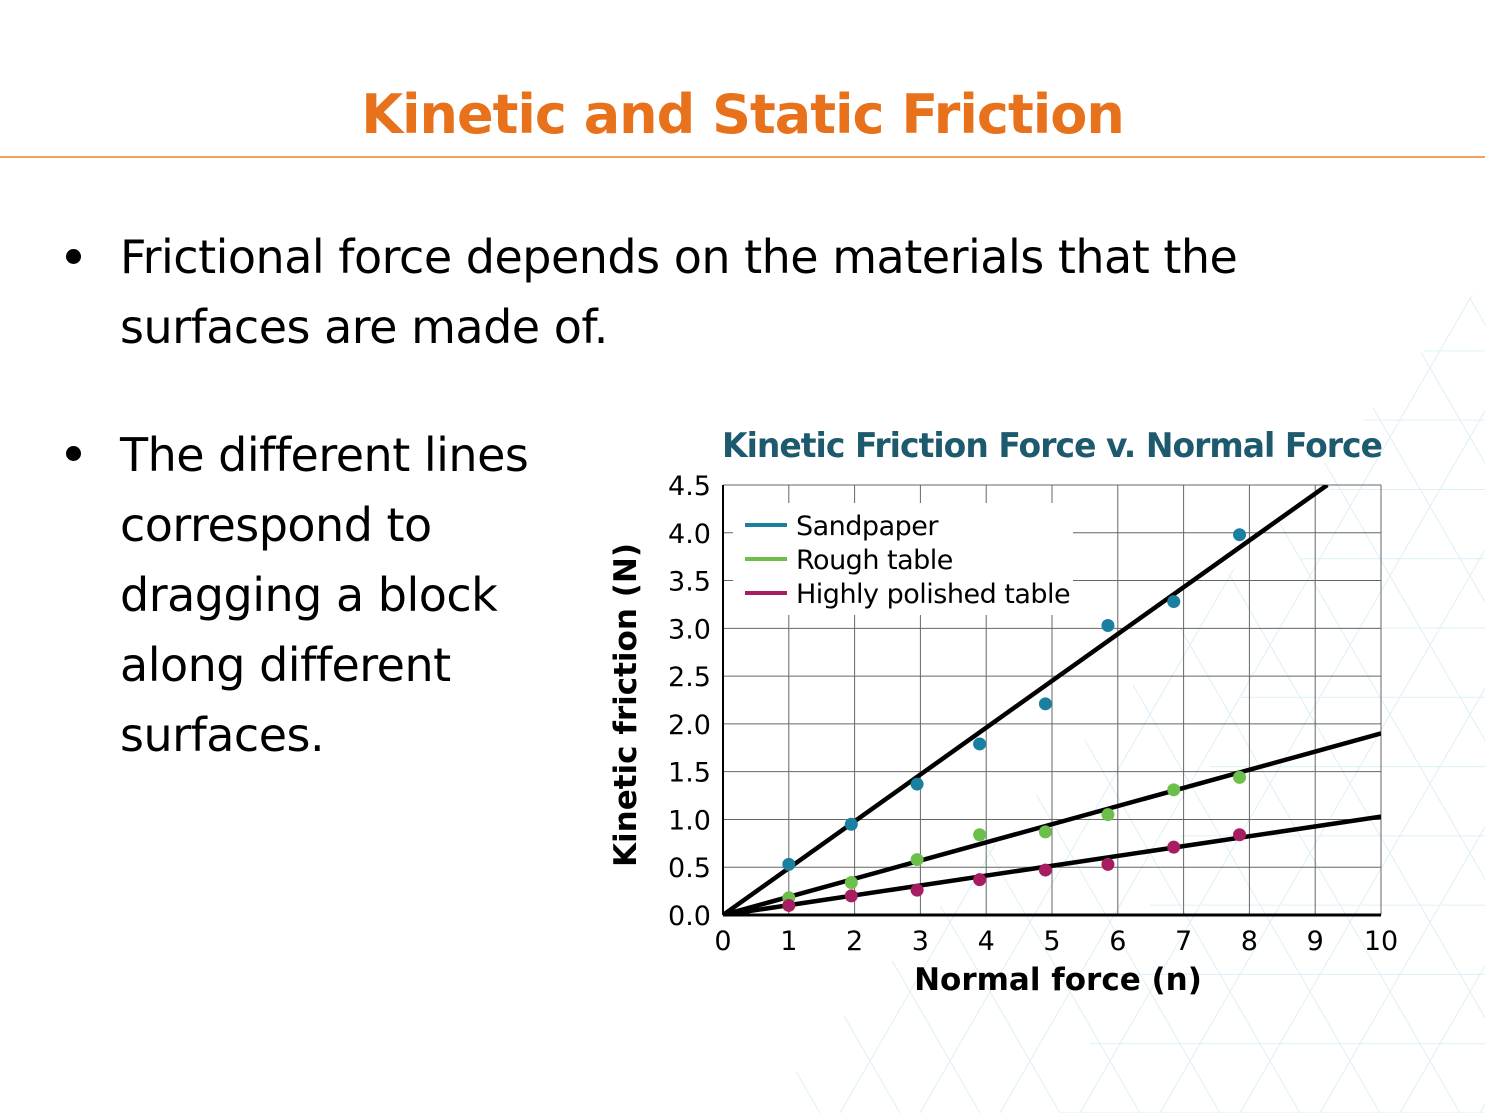 This screenshot has height=1113, width=1485. Describe the element at coordinates (933, 594) in the screenshot. I see `legend-label: Highly polished table` at that location.